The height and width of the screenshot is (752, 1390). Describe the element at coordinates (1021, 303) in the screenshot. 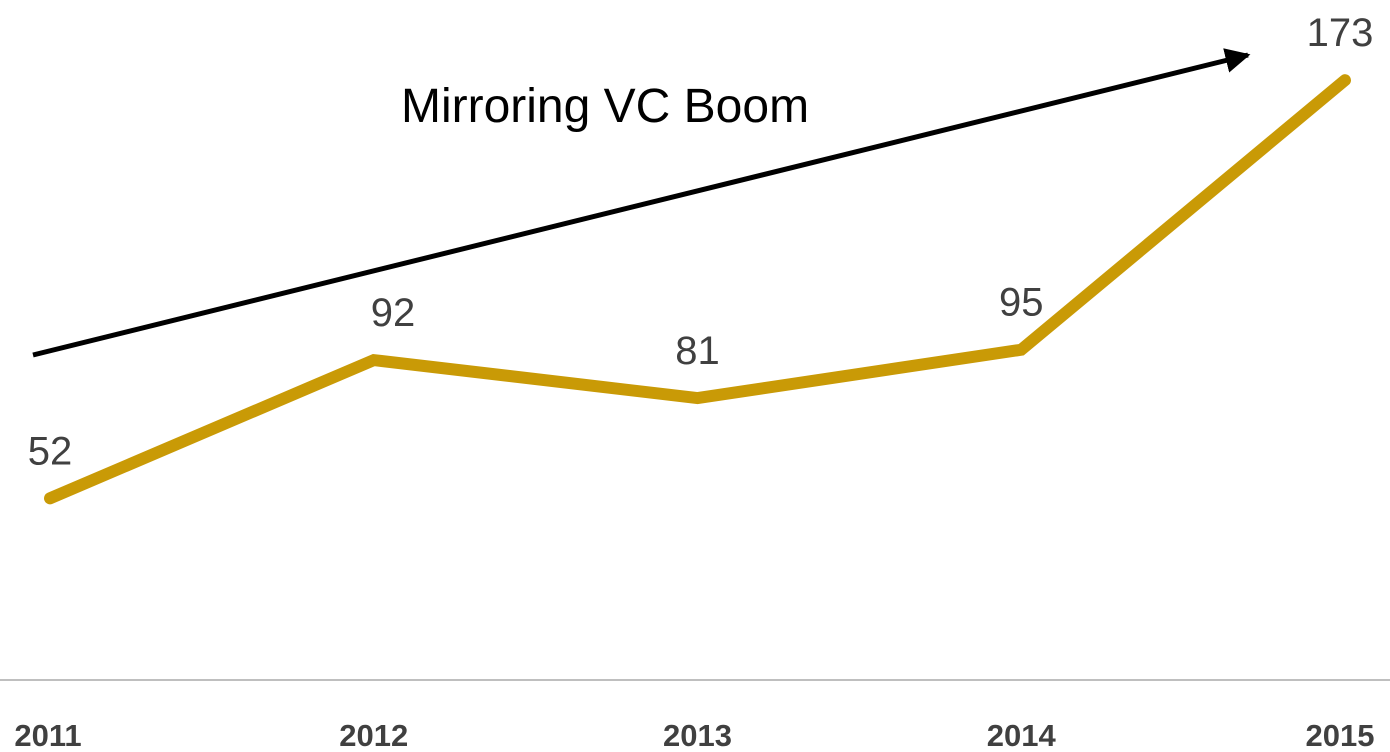

I see `data-label: 95` at that location.